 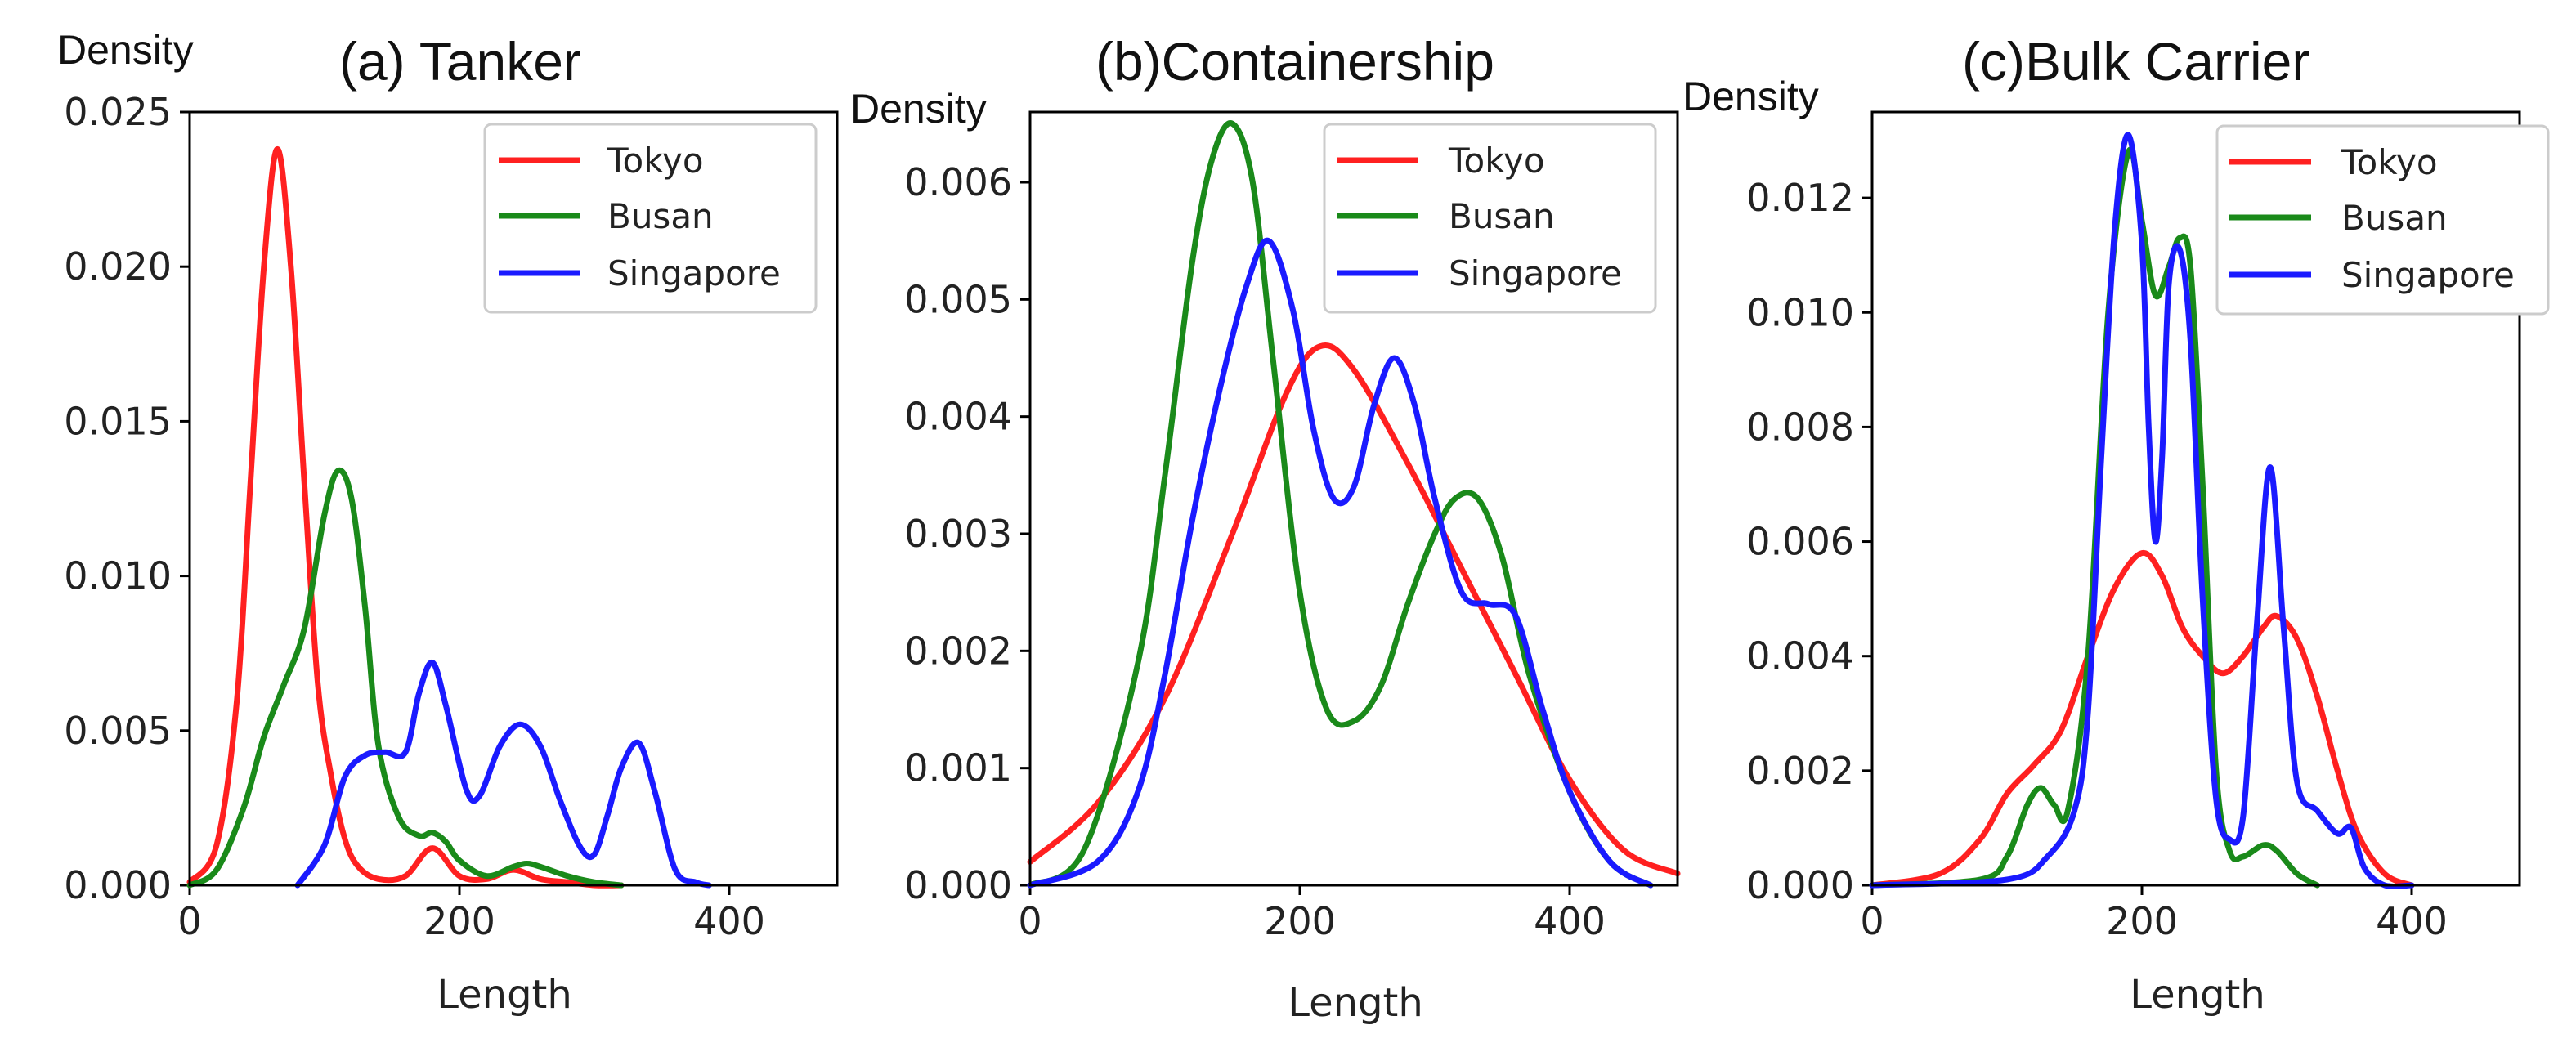 I want to click on panel-b-ytick-label: 0.003, so click(x=958, y=534).